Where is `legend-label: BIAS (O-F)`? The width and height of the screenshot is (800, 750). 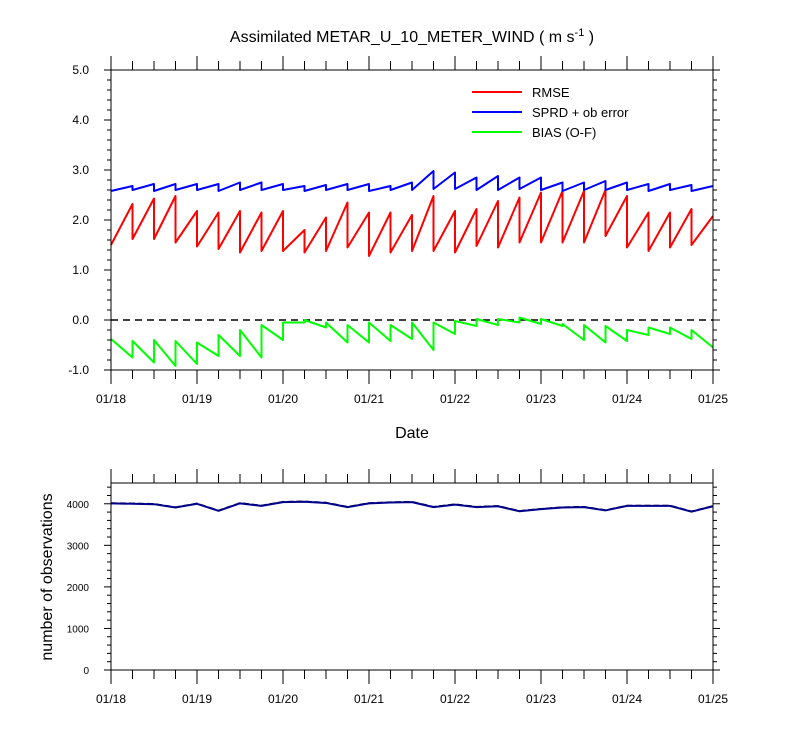 legend-label: BIAS (O-F) is located at coordinates (564, 132).